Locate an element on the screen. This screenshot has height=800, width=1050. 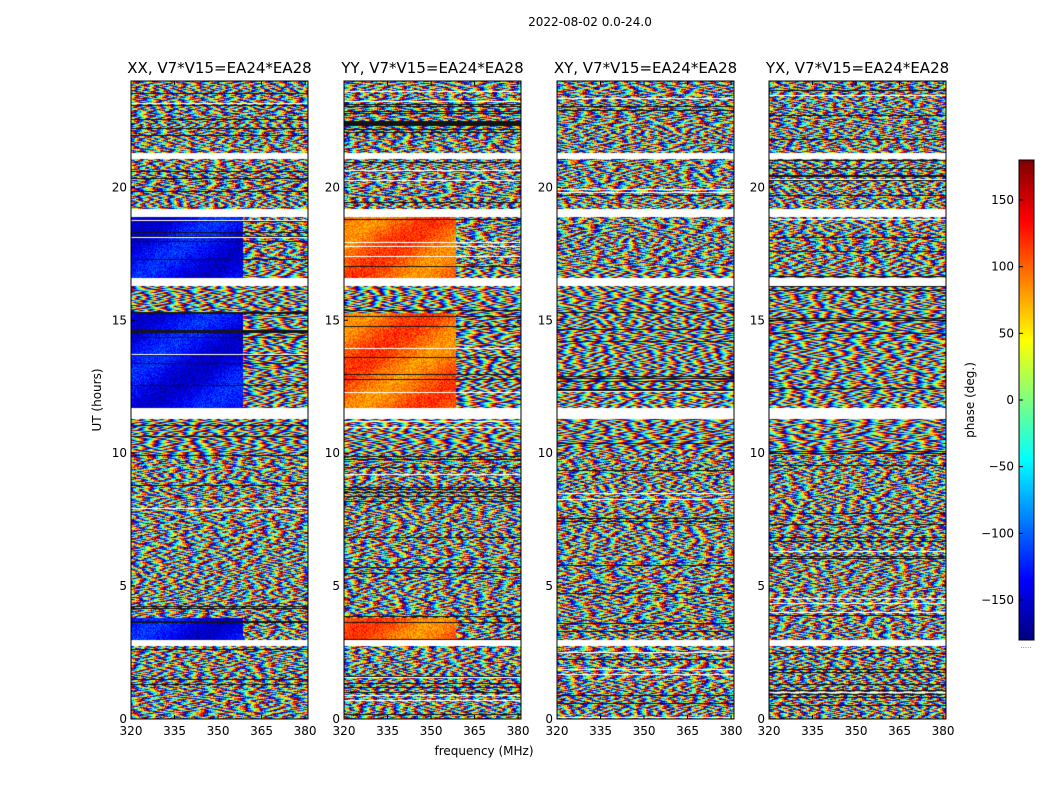
colorbar-tick-label: 150 is located at coordinates (1002, 200).